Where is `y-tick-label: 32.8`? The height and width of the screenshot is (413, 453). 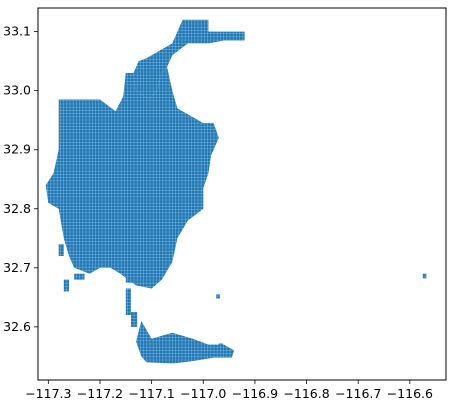 y-tick-label: 32.8 is located at coordinates (17, 208).